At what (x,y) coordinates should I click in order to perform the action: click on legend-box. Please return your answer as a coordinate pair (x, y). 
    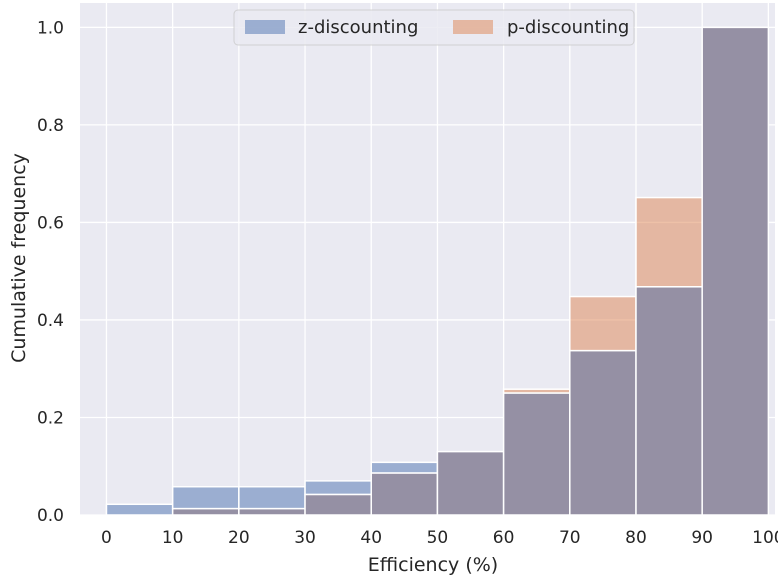
    Looking at the image, I should click on (434, 27).